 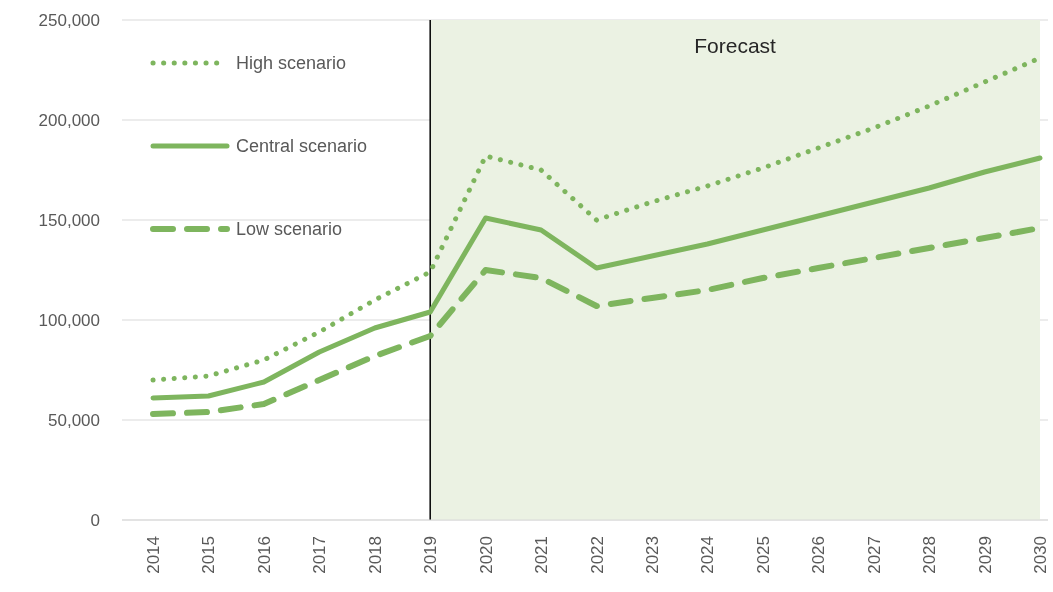 I want to click on x-tick-label: 2030, so click(x=1040, y=555).